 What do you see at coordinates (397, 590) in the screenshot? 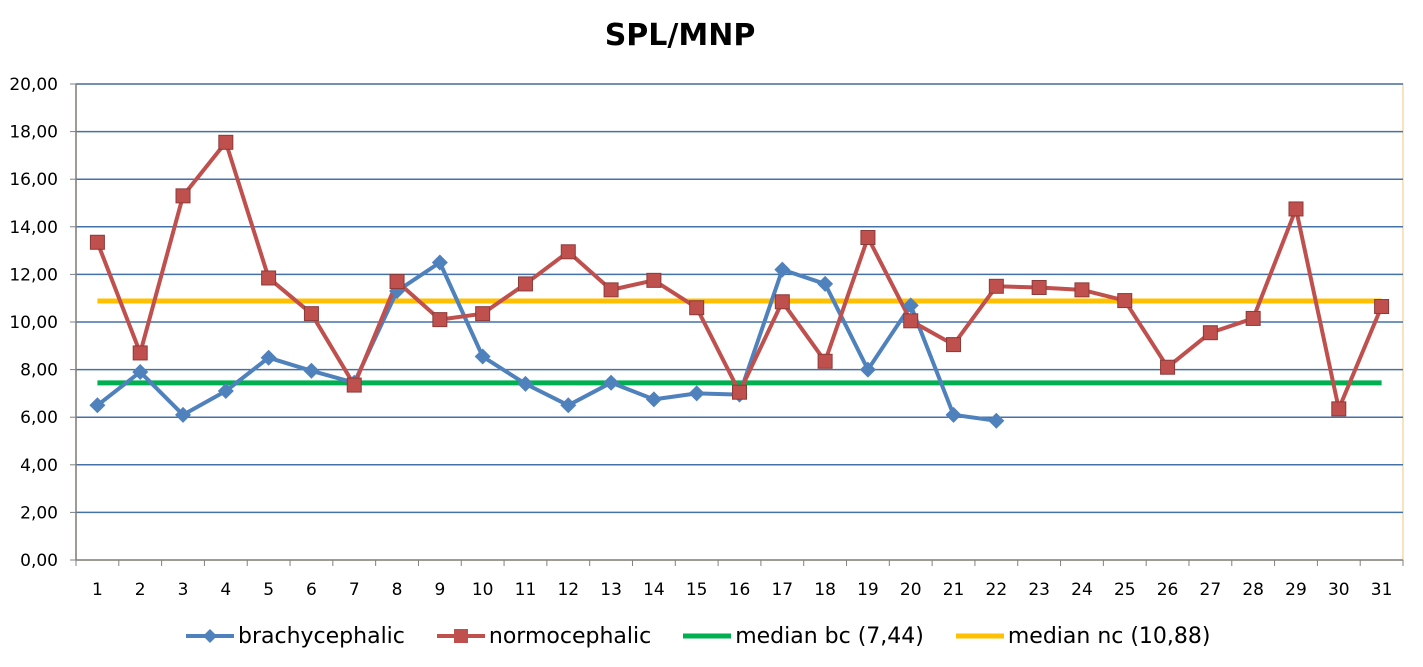
I see `x-tick-label: 8` at bounding box center [397, 590].